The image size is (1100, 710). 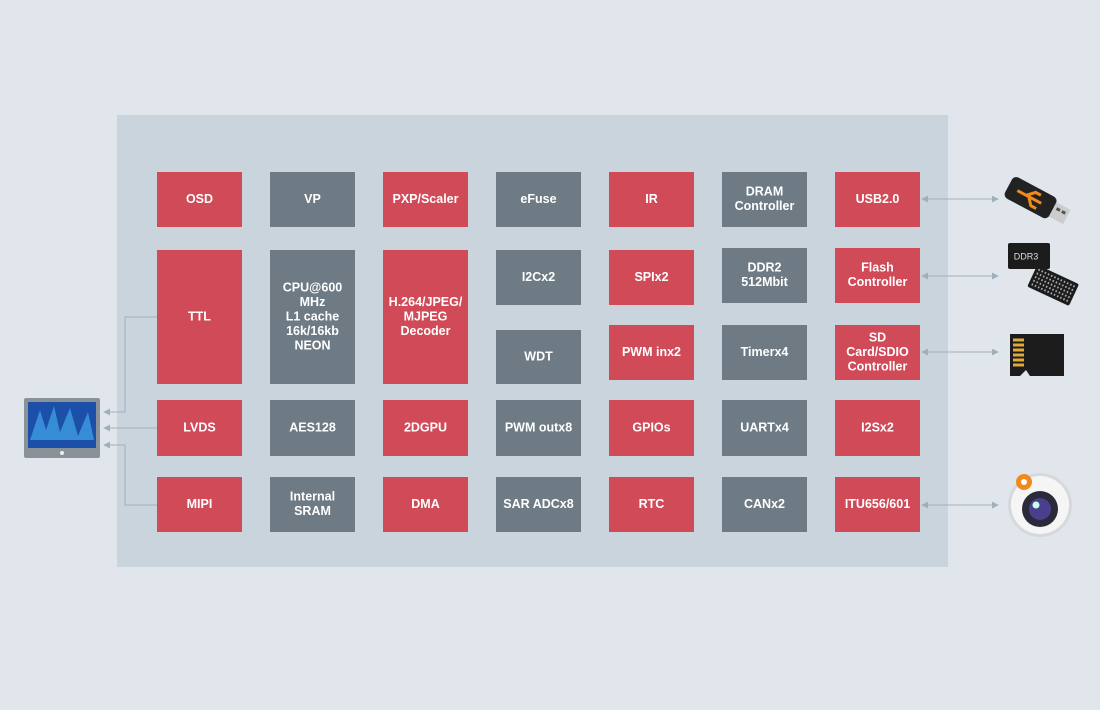 I want to click on chip-label: DDR3, so click(x=1026, y=256).